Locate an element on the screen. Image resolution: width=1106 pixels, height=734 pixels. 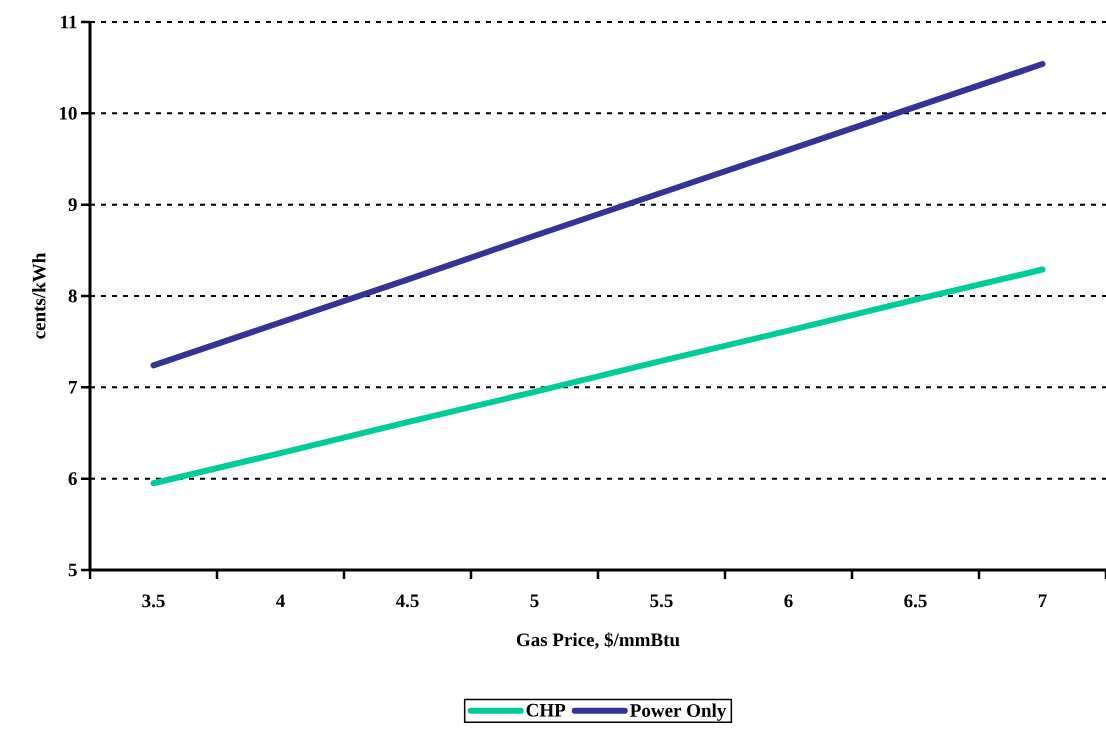
y-tick-label: 5 is located at coordinates (72, 570).